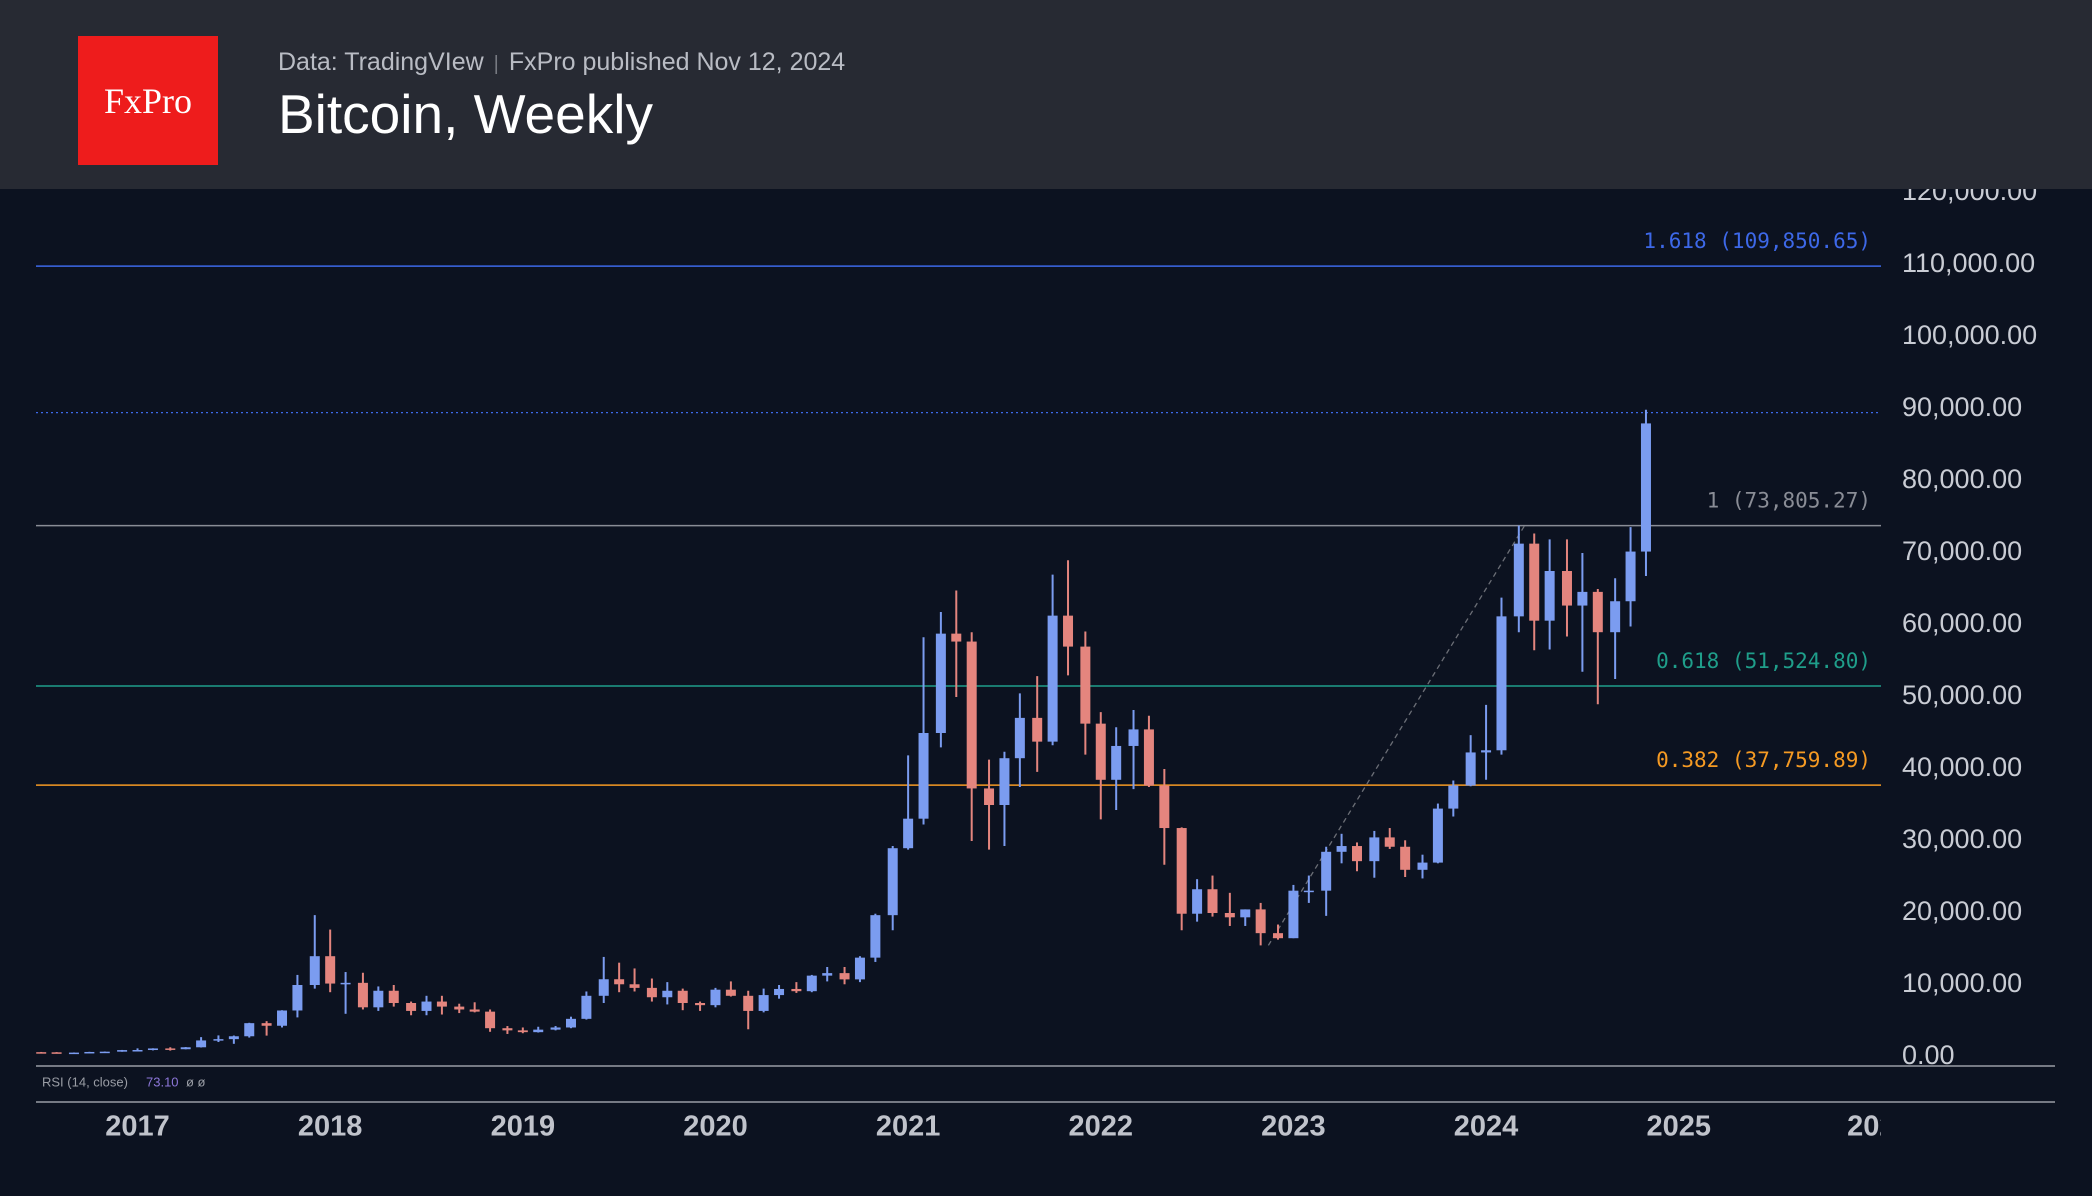 The image size is (2092, 1196). Describe the element at coordinates (1962, 479) in the screenshot. I see `y-tick-label: 80,000.00` at that location.